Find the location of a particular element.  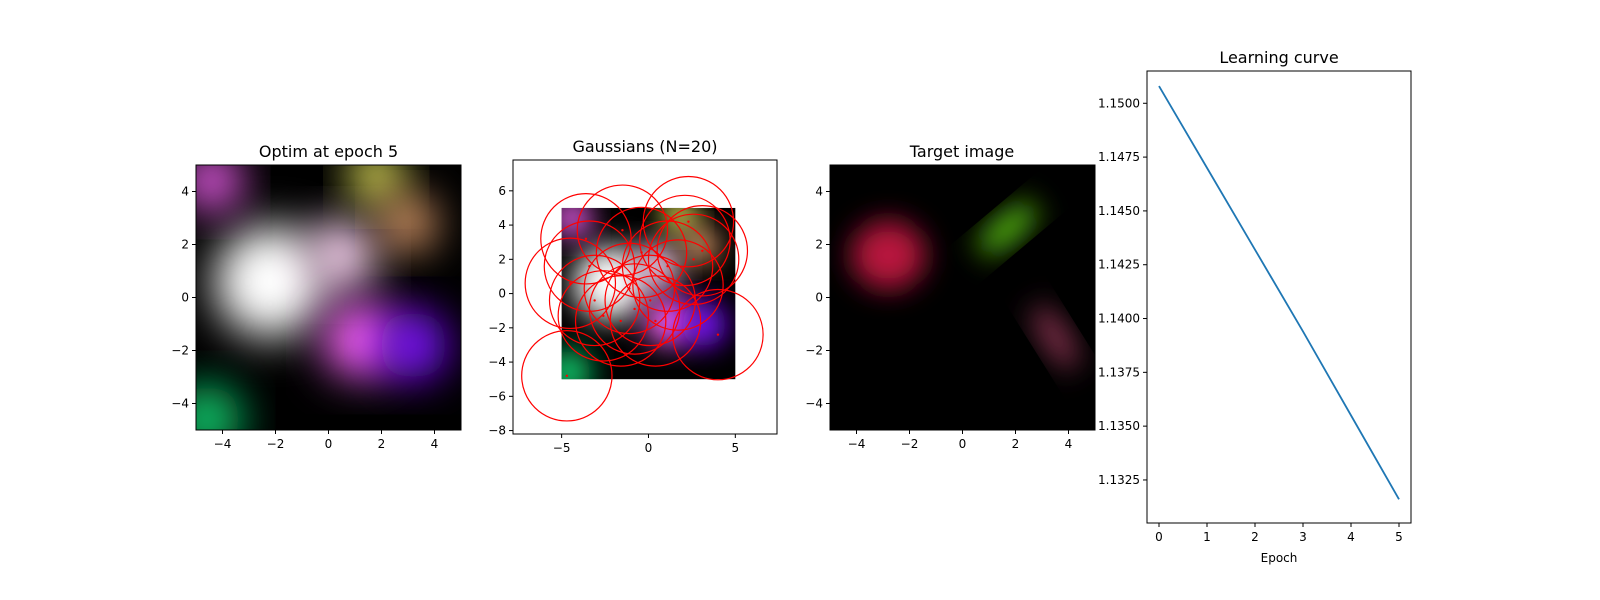

y-tick-label: 1.1450 is located at coordinates (1119, 211).